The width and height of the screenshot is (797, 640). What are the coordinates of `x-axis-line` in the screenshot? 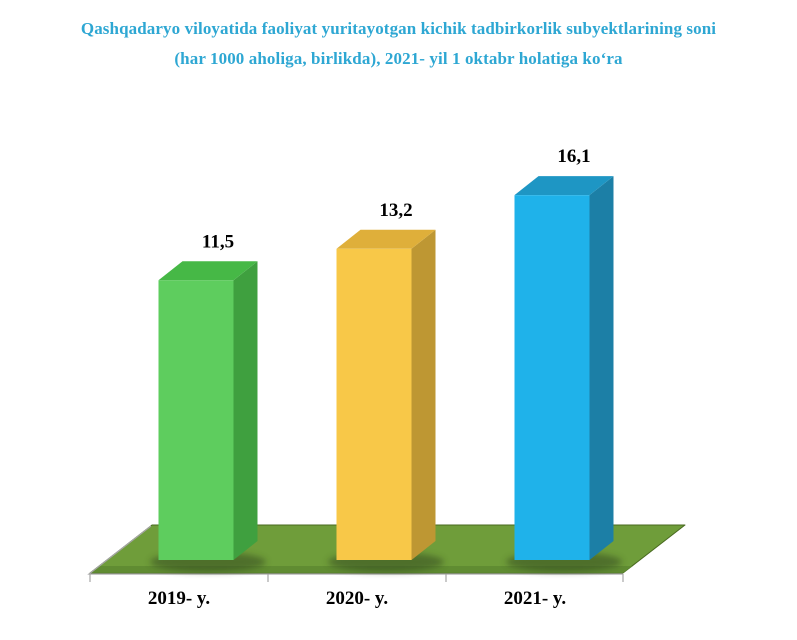 It's located at (355, 550).